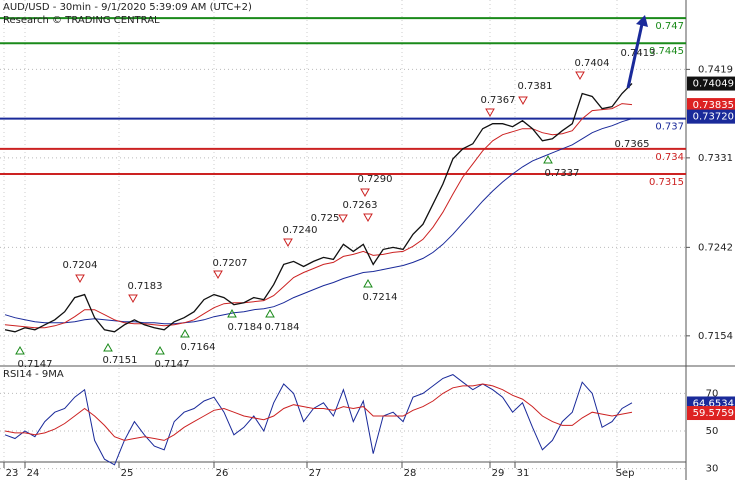  I want to click on rsi-tick-label: 30, so click(712, 469).